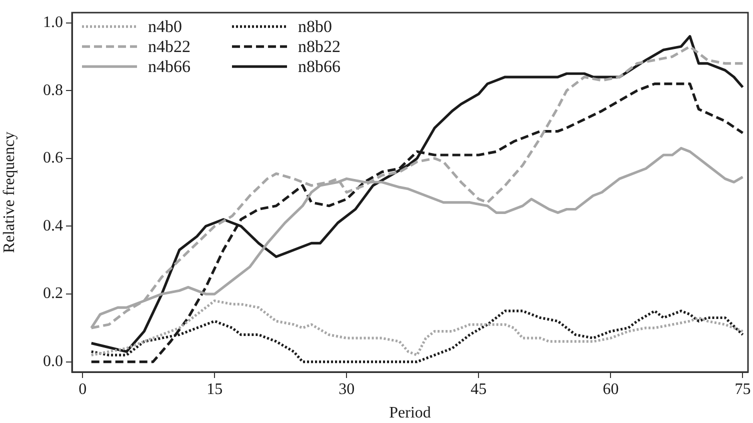 The height and width of the screenshot is (423, 753). I want to click on x-axis-title: Period, so click(410, 413).